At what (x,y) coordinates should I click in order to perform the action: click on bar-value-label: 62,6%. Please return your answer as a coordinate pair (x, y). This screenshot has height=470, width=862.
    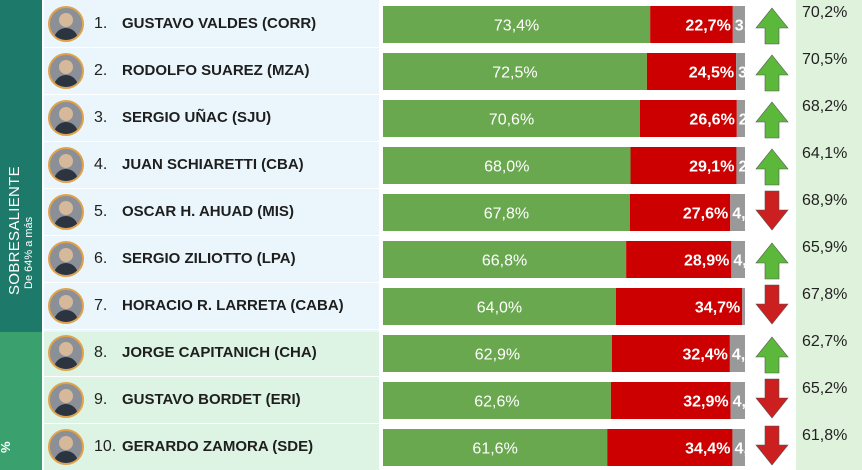
    Looking at the image, I should click on (496, 402).